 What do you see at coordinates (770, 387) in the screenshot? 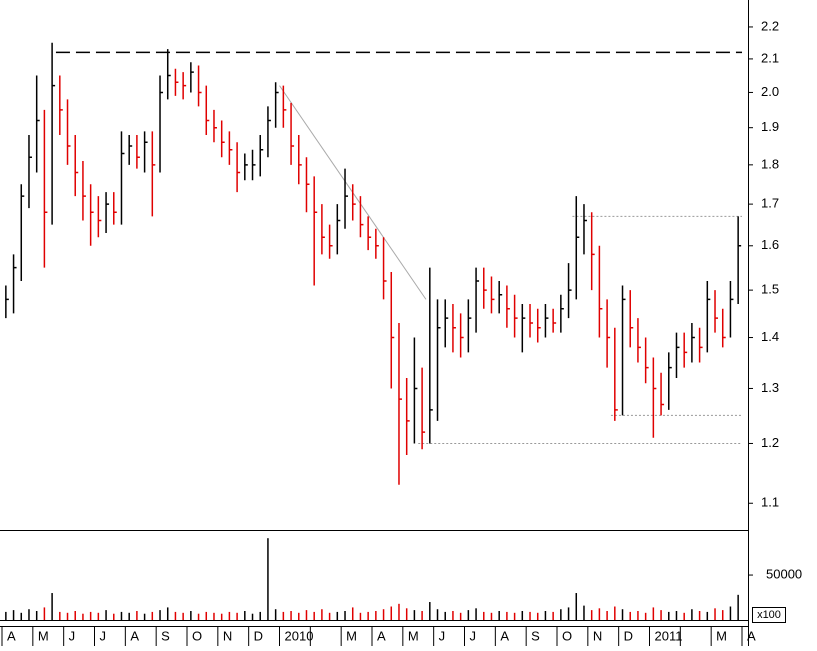
I see `y-tick-label: 1.3` at bounding box center [770, 387].